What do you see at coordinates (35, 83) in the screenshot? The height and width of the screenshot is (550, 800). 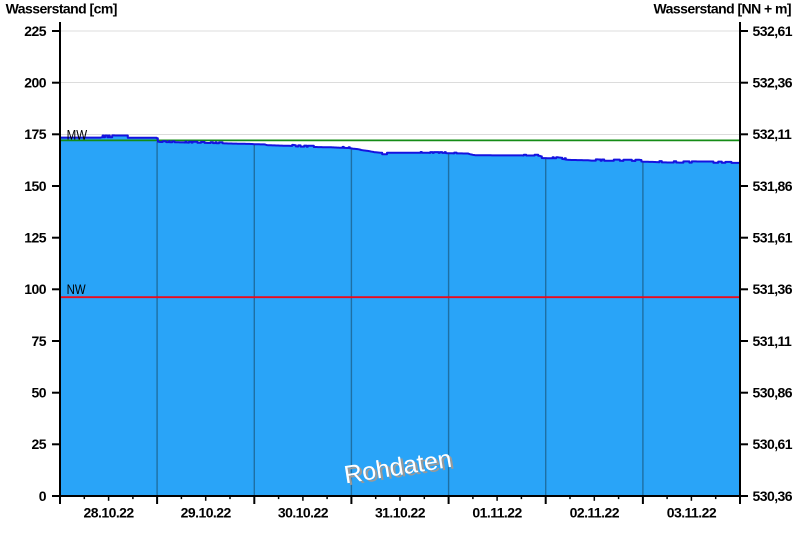 I see `svg-text: 200` at bounding box center [35, 83].